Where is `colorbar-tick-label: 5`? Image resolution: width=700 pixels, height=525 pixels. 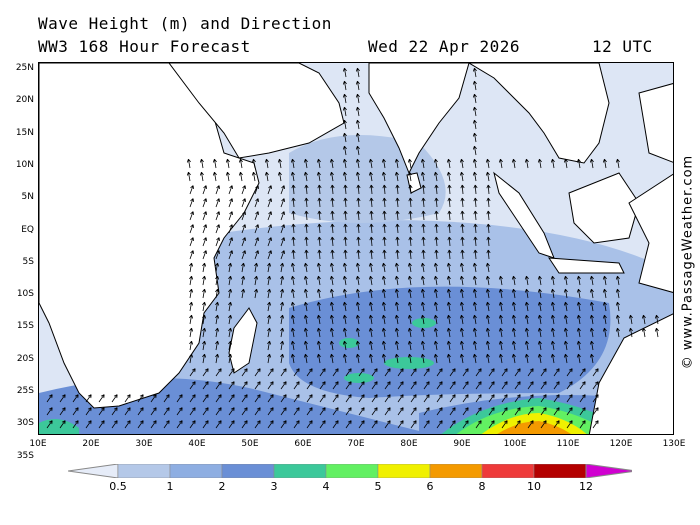 colorbar-tick-label: 5 is located at coordinates (378, 486).